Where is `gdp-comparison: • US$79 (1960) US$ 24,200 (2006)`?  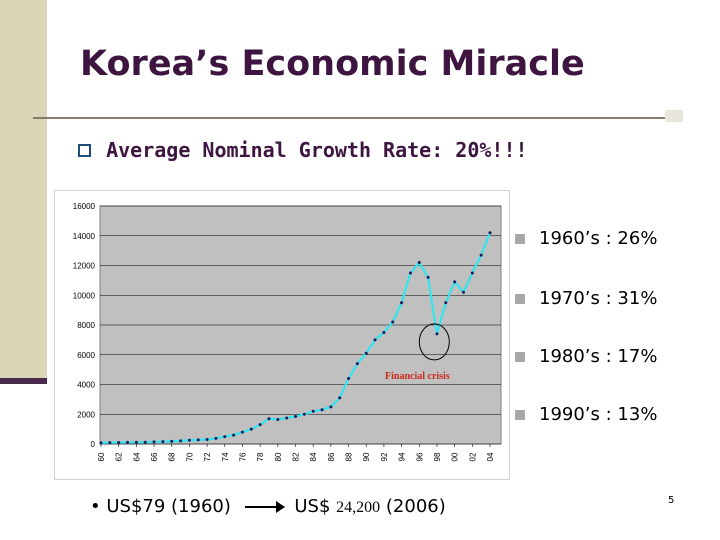 gdp-comparison: • US$79 (1960) US$ 24,200 (2006) is located at coordinates (268, 506).